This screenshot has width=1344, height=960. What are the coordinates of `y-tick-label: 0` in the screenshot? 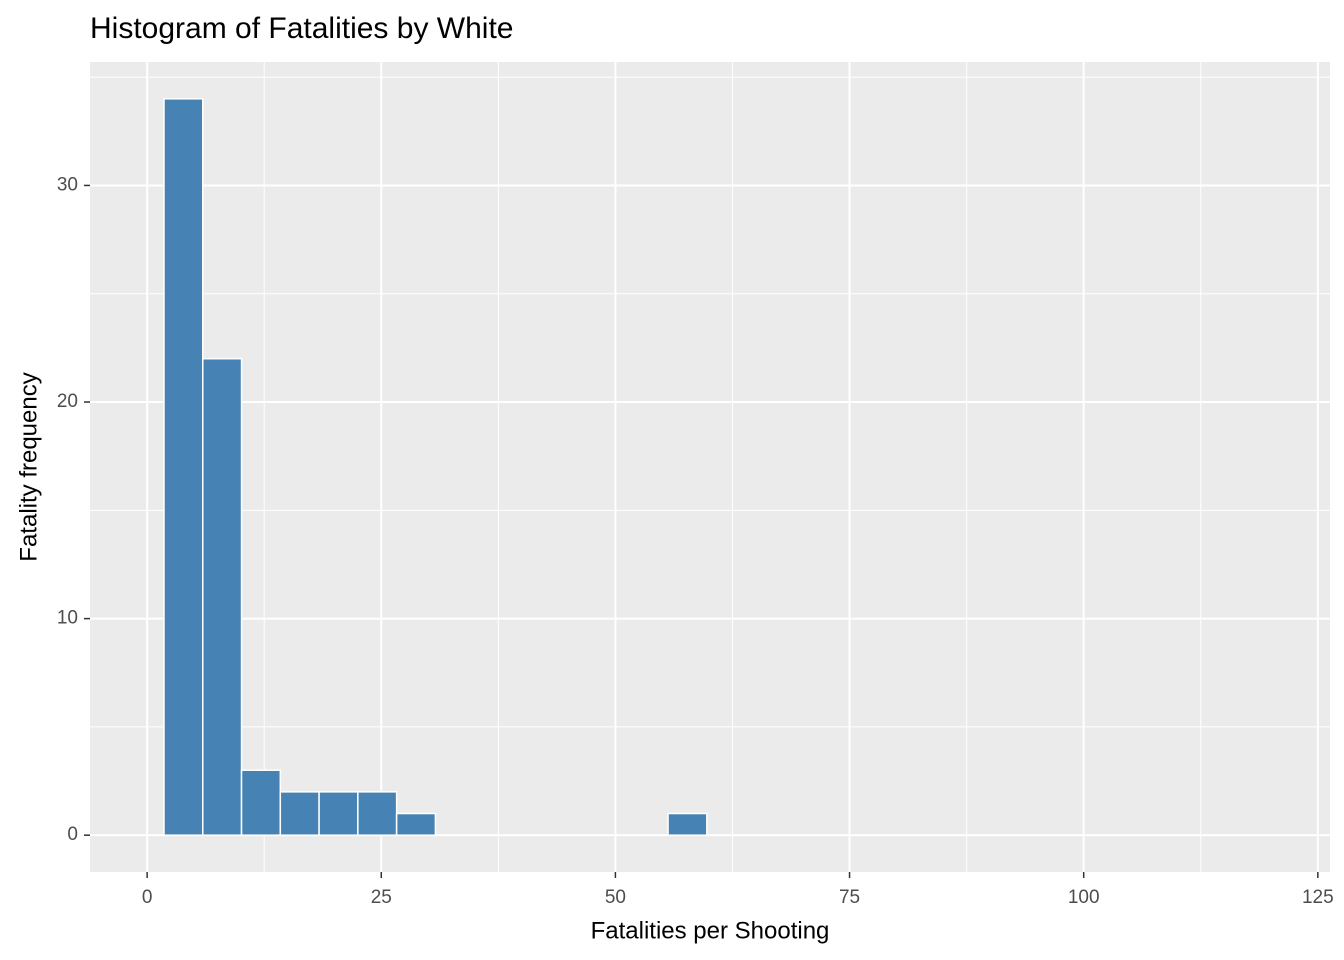 It's located at (72, 834).